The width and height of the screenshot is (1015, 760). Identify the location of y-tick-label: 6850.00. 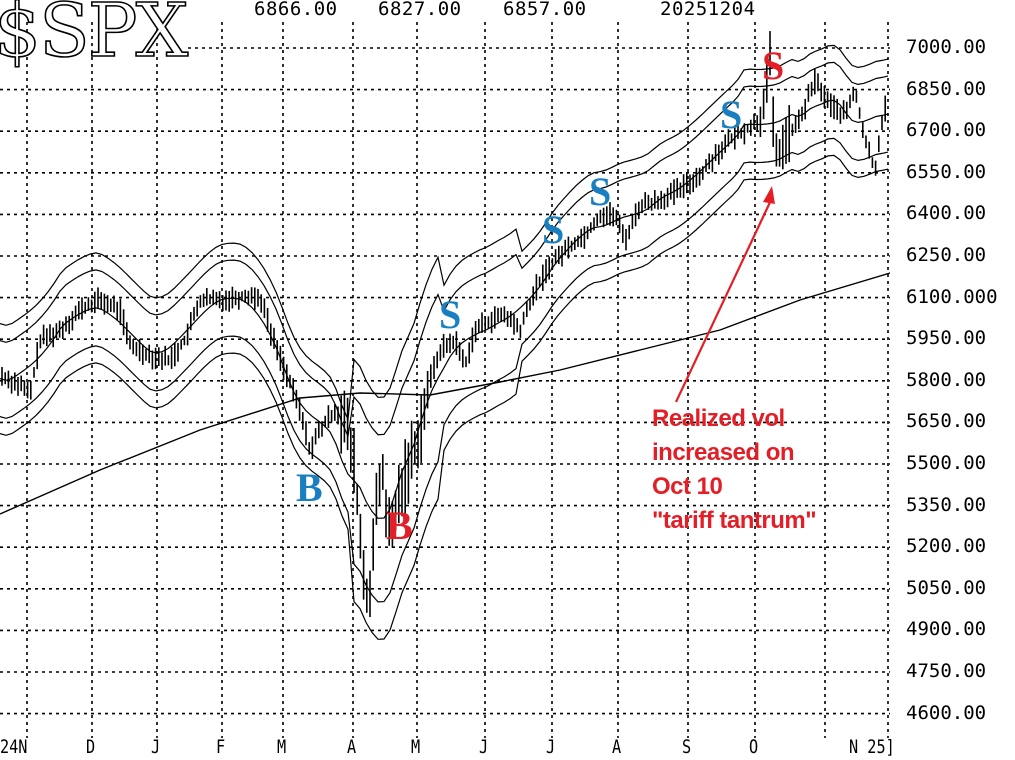
(946, 88).